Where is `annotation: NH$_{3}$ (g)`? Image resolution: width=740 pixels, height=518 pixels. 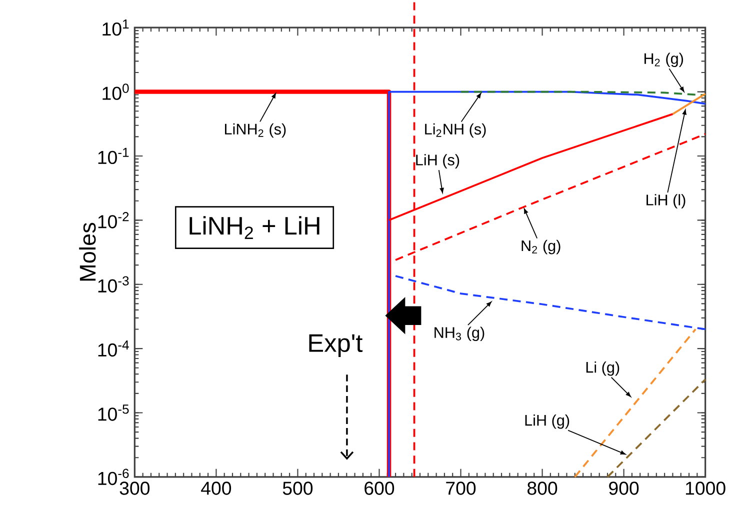
annotation: NH$_{3}$ (g) is located at coordinates (459, 334).